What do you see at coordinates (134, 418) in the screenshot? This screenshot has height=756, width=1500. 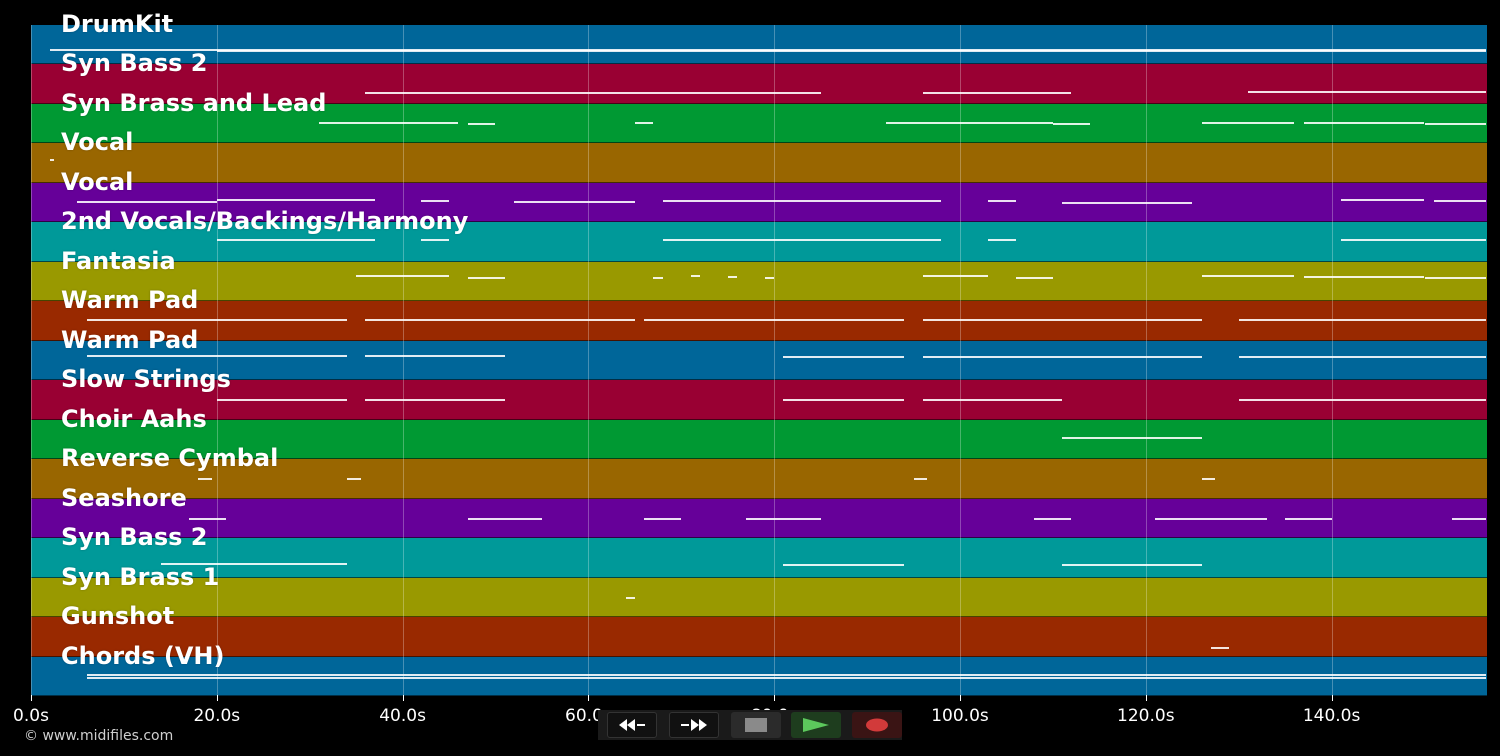 I see `track-label: Choir Aahs` at bounding box center [134, 418].